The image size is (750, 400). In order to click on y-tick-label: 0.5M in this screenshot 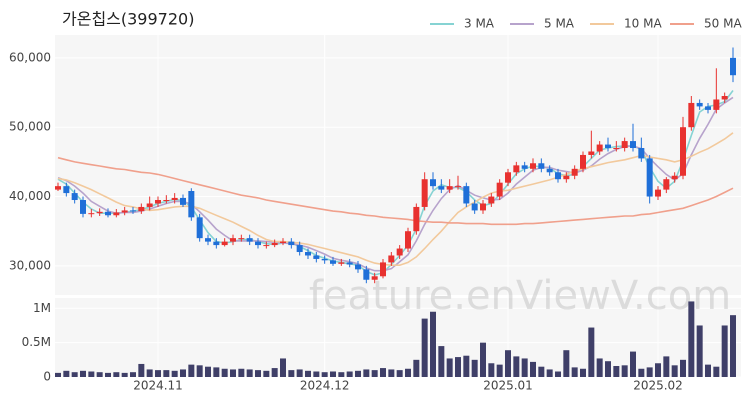, I will do `click(36, 342)`.